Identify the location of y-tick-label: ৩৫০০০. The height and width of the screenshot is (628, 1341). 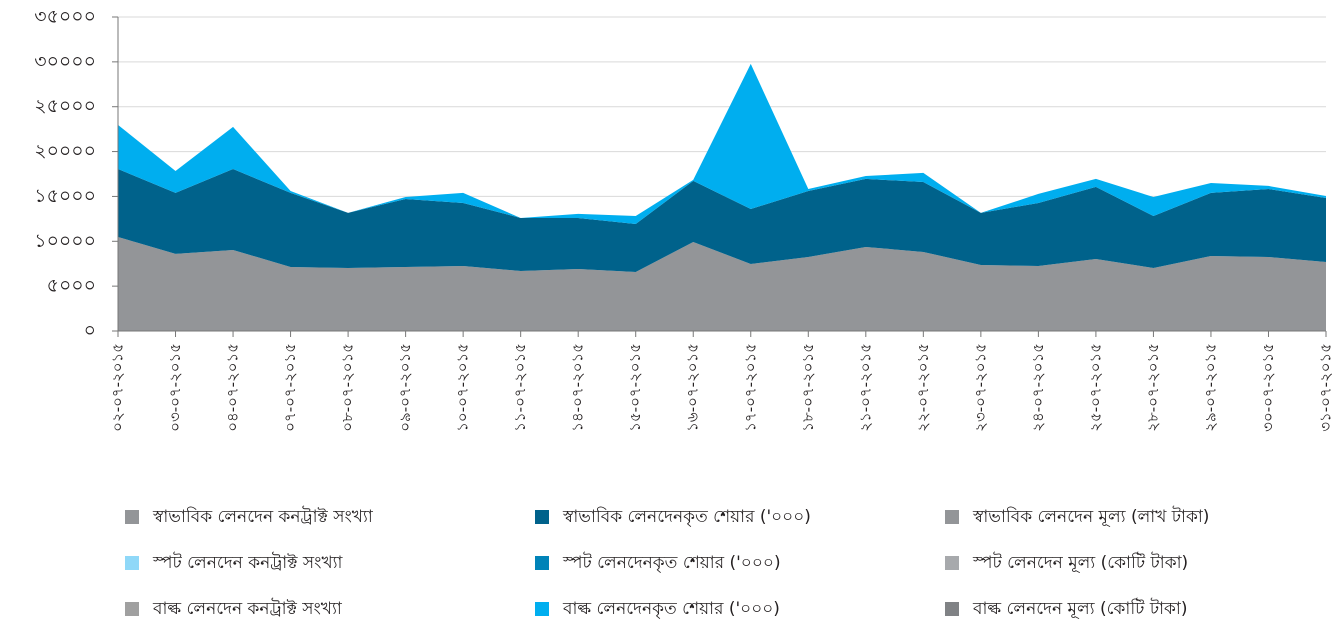
(65, 17).